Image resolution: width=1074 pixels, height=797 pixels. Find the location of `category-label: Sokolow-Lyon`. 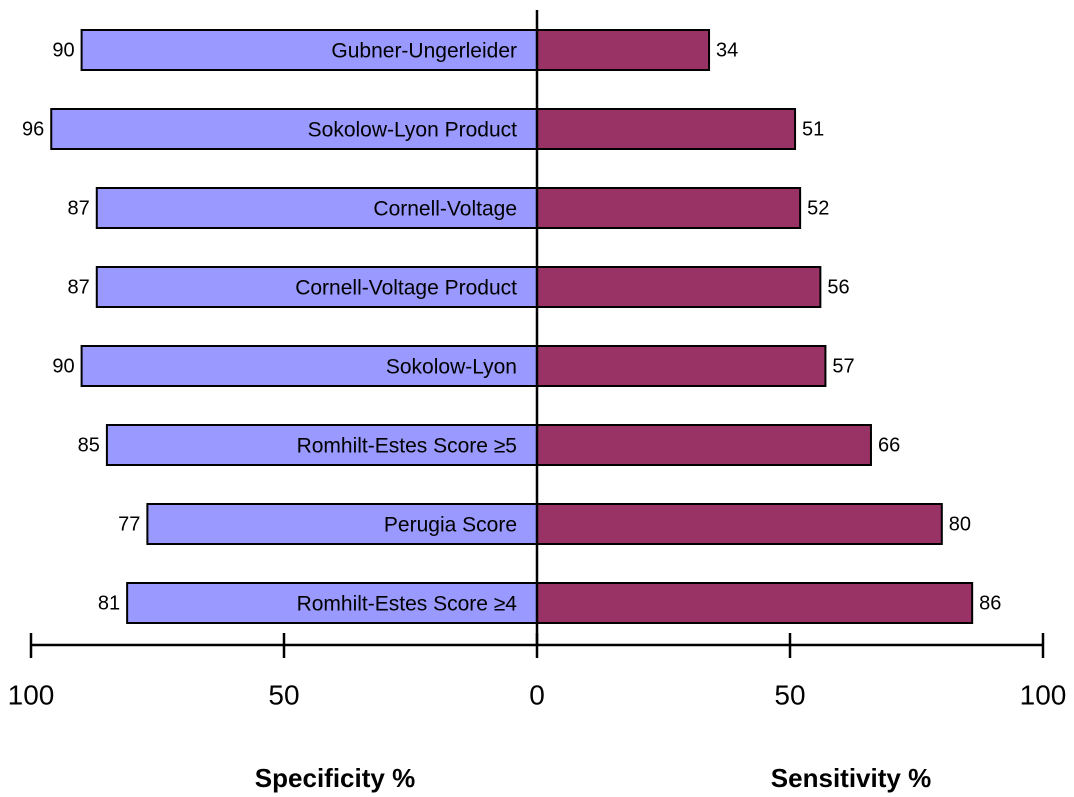

category-label: Sokolow-Lyon is located at coordinates (451, 367).